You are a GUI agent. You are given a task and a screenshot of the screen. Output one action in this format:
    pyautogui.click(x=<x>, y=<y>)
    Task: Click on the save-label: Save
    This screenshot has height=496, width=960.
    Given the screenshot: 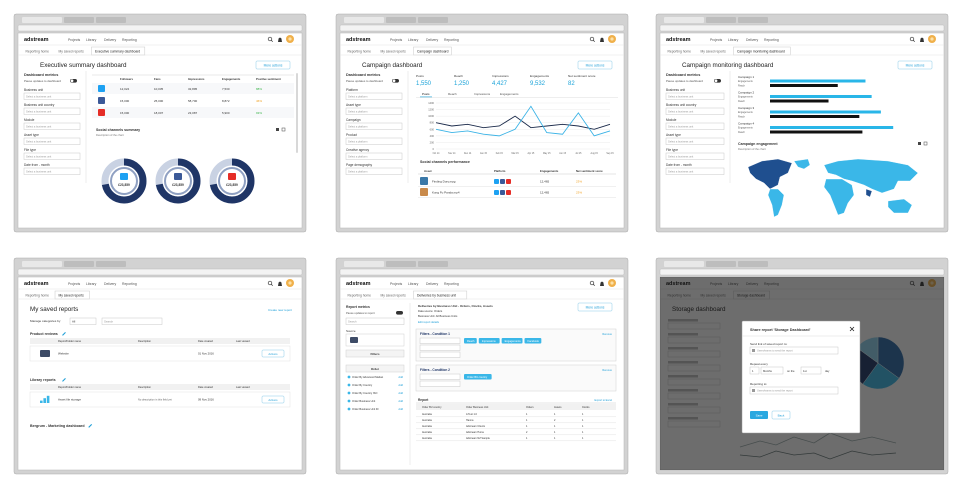 What is the action you would take?
    pyautogui.click(x=759, y=415)
    